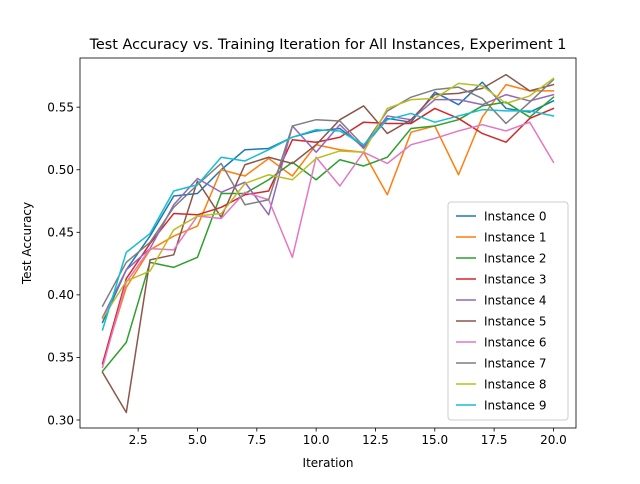 The width and height of the screenshot is (640, 484). I want to click on y-tick-label: 0.50, so click(60, 170).